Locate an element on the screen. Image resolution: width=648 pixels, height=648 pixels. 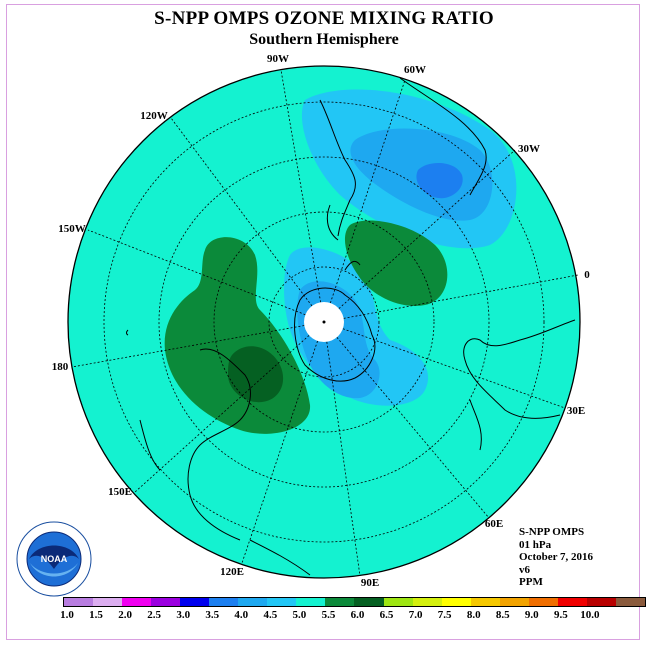
colorbar is located at coordinates (354, 602).